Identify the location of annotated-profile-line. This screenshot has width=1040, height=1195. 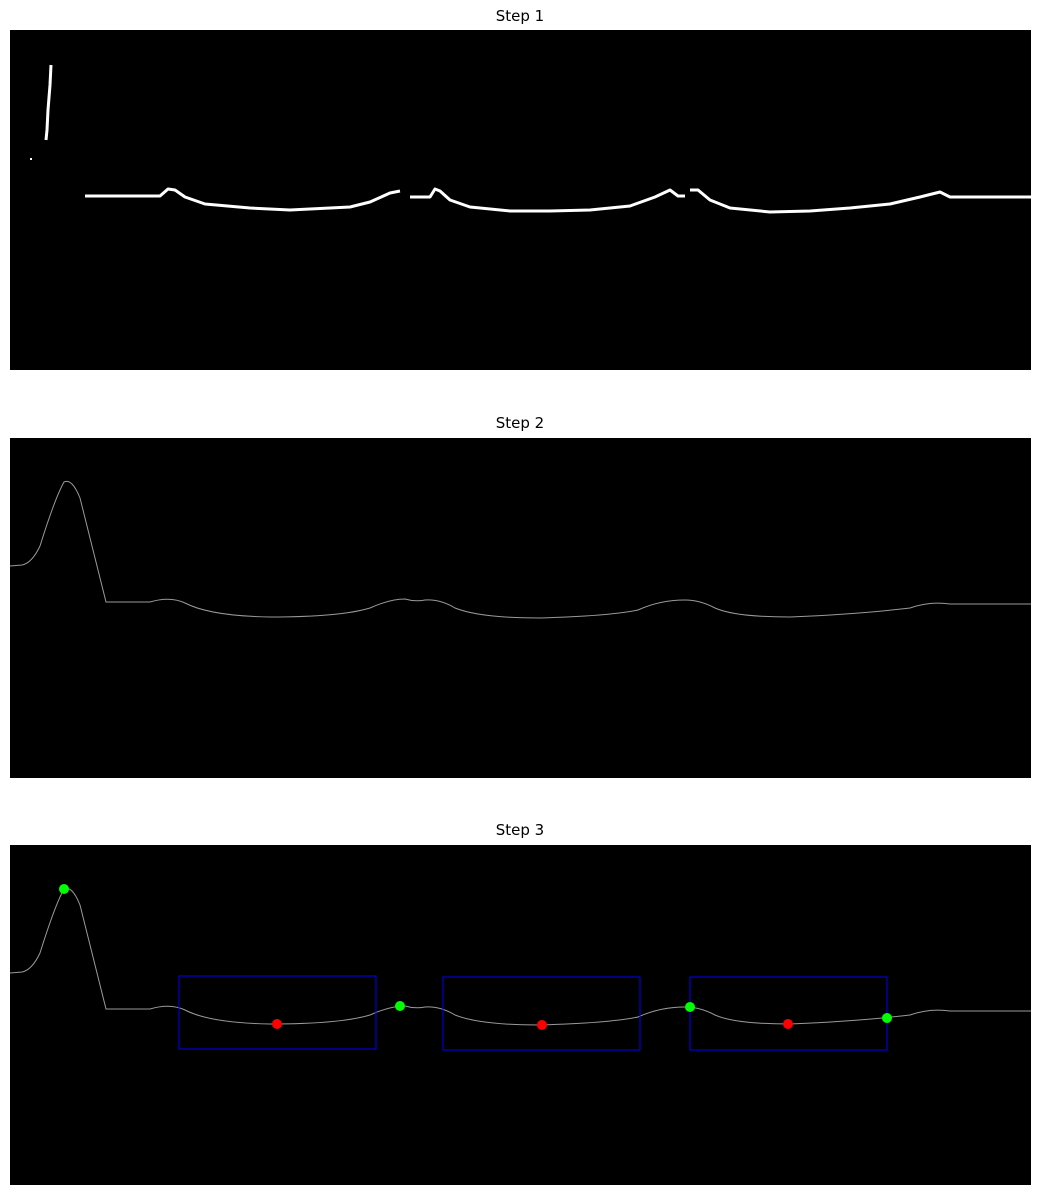
(520, 956).